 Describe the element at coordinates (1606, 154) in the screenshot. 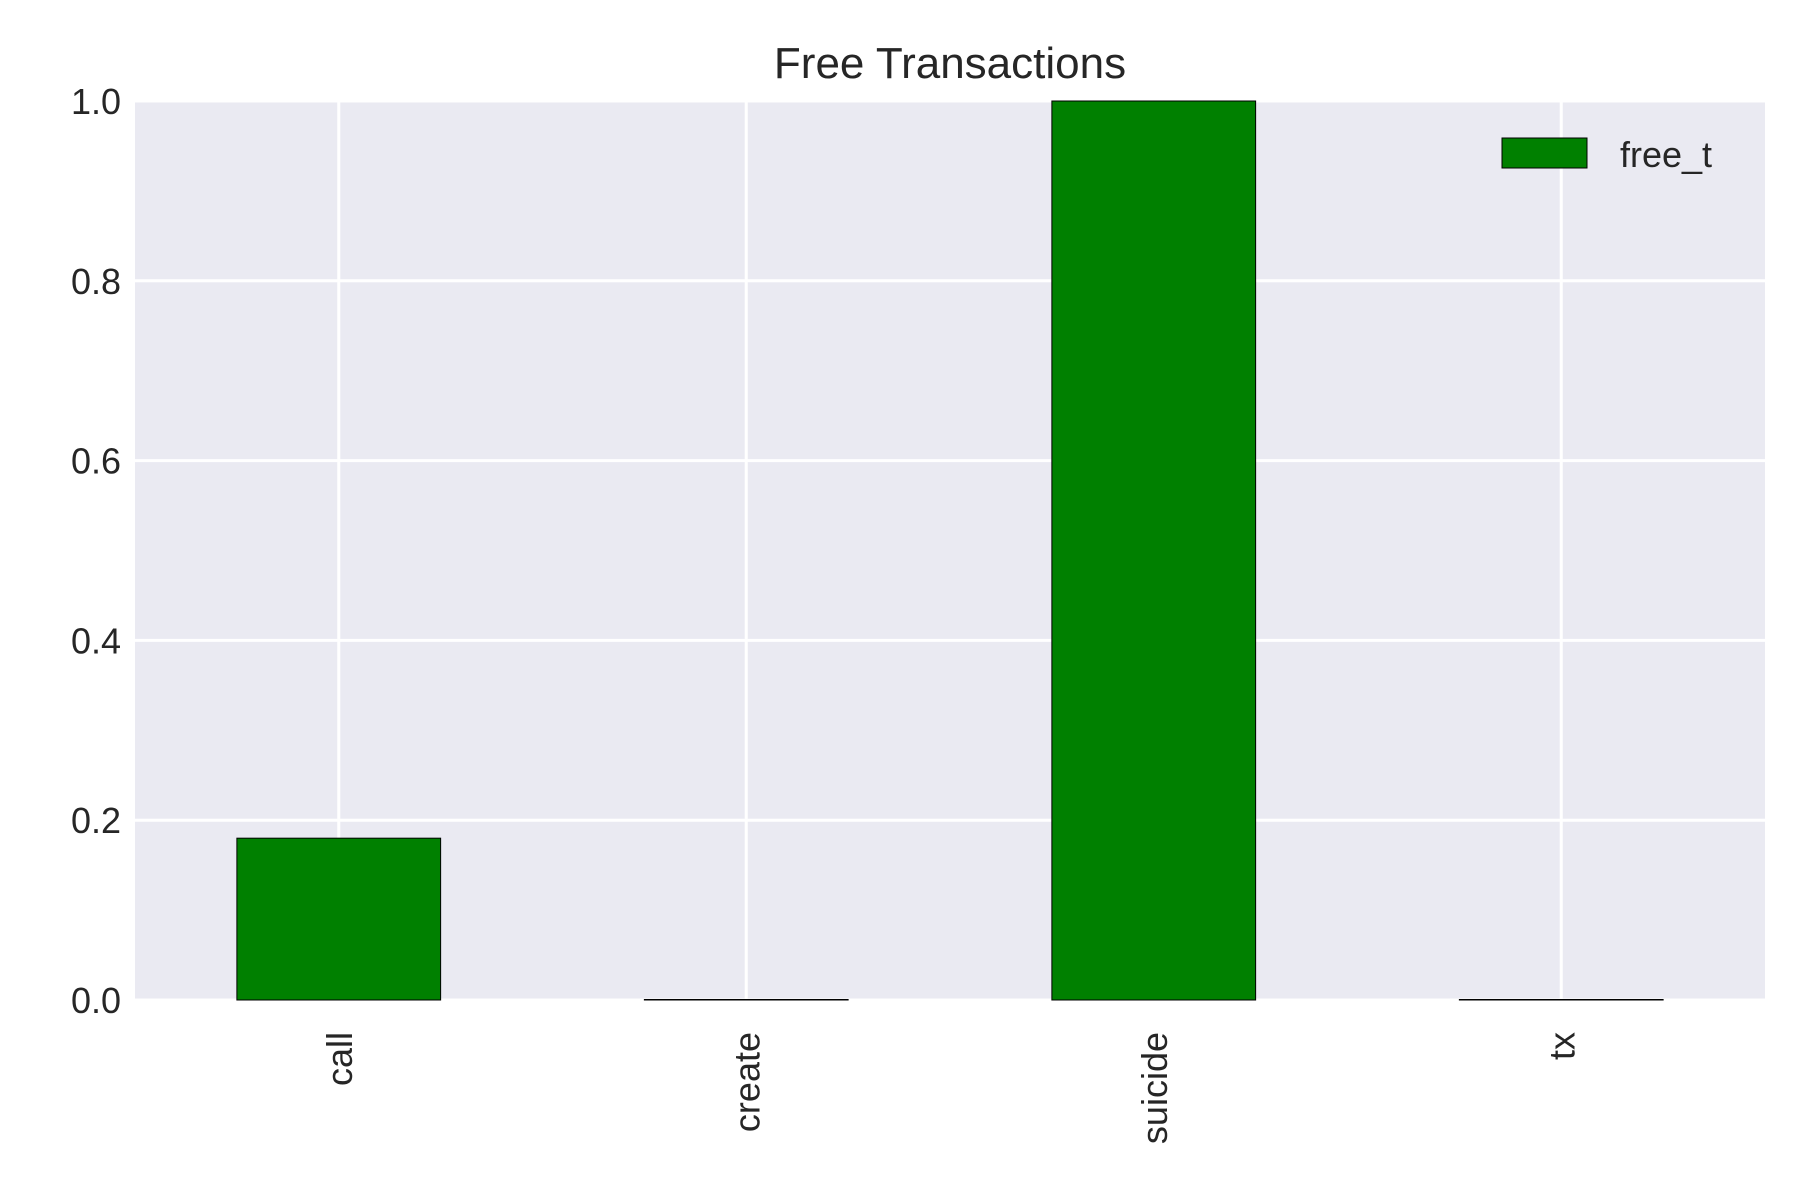

I see `legend: free_t` at that location.